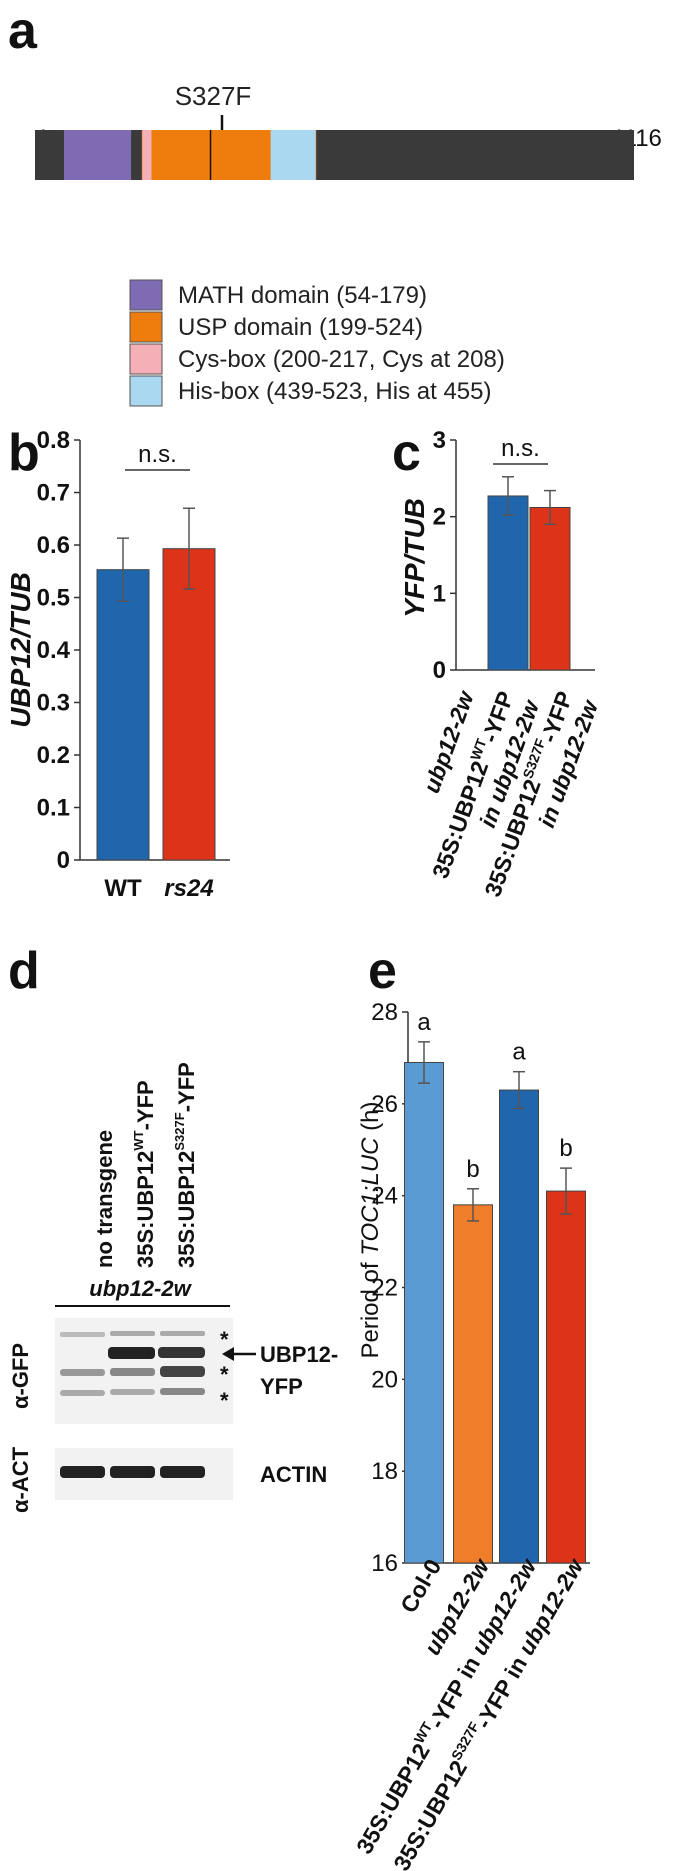 The height and width of the screenshot is (1871, 685). I want to click on band-ubp12-yfp-wt, so click(131, 1353).